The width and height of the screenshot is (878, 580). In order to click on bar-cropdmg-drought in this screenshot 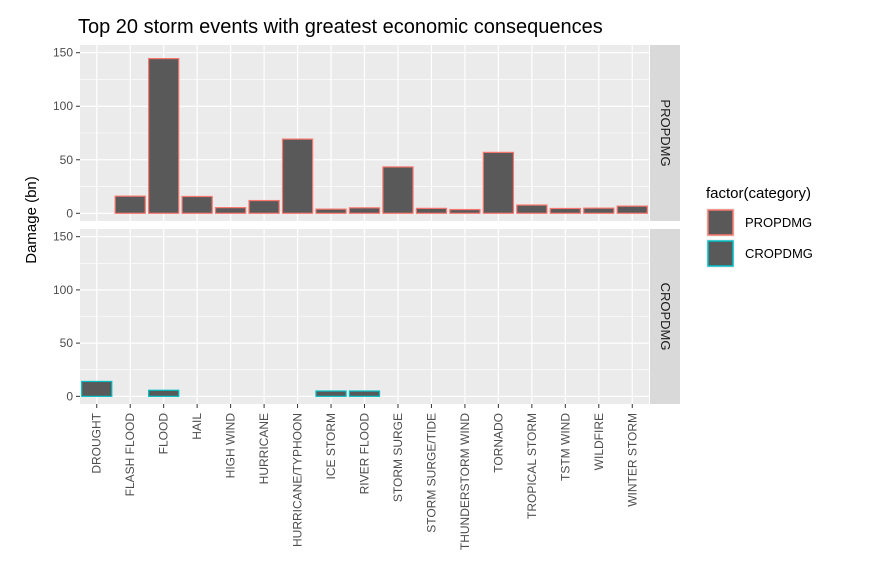, I will do `click(97, 388)`.